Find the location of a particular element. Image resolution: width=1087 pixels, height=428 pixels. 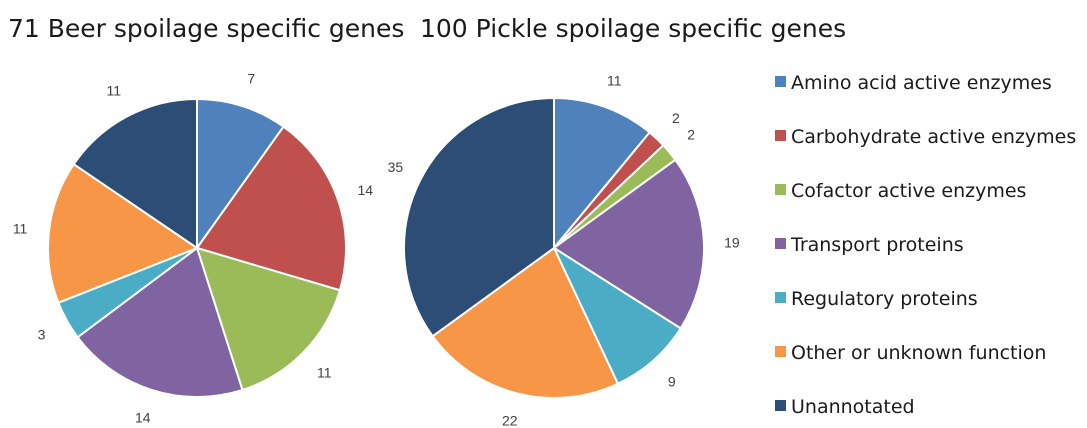

beer-slice-transport-proteins is located at coordinates (160, 322).